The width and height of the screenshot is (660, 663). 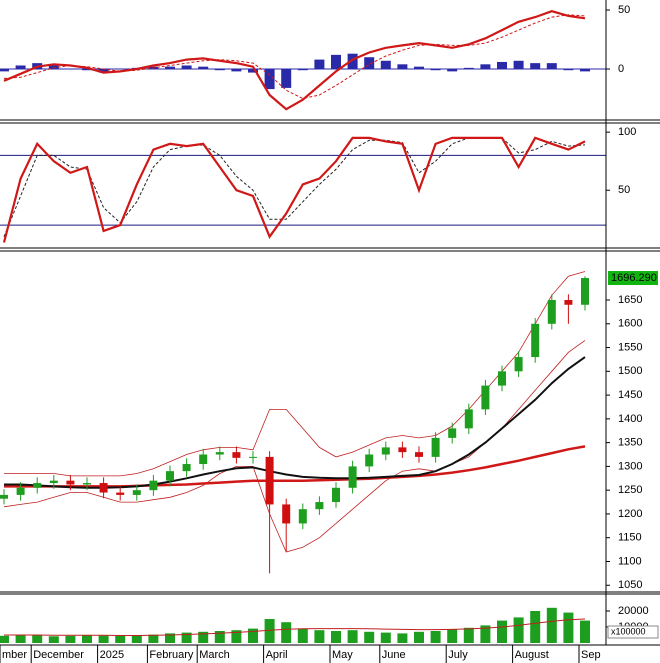 I want to click on y-tick-label: 1300, so click(x=630, y=466).